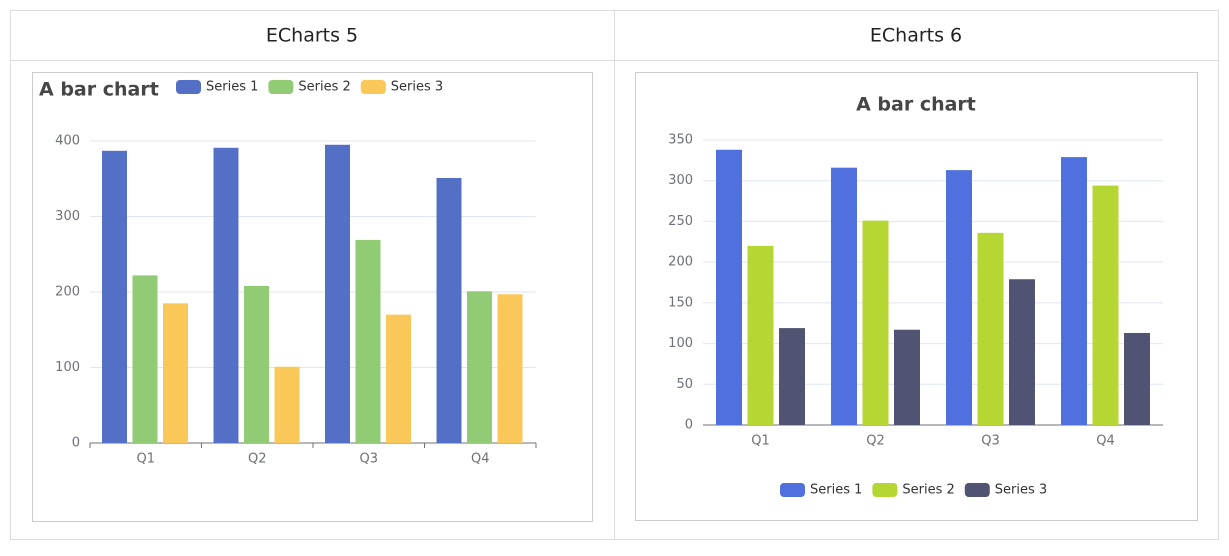  I want to click on y-tick-label: 50, so click(684, 384).